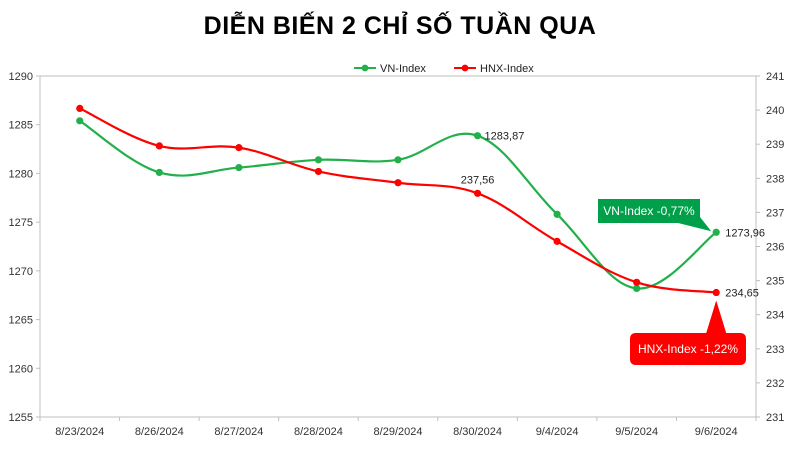 The image size is (800, 451). What do you see at coordinates (636, 432) in the screenshot?
I see `x-tick-label: 9/5/2024` at bounding box center [636, 432].